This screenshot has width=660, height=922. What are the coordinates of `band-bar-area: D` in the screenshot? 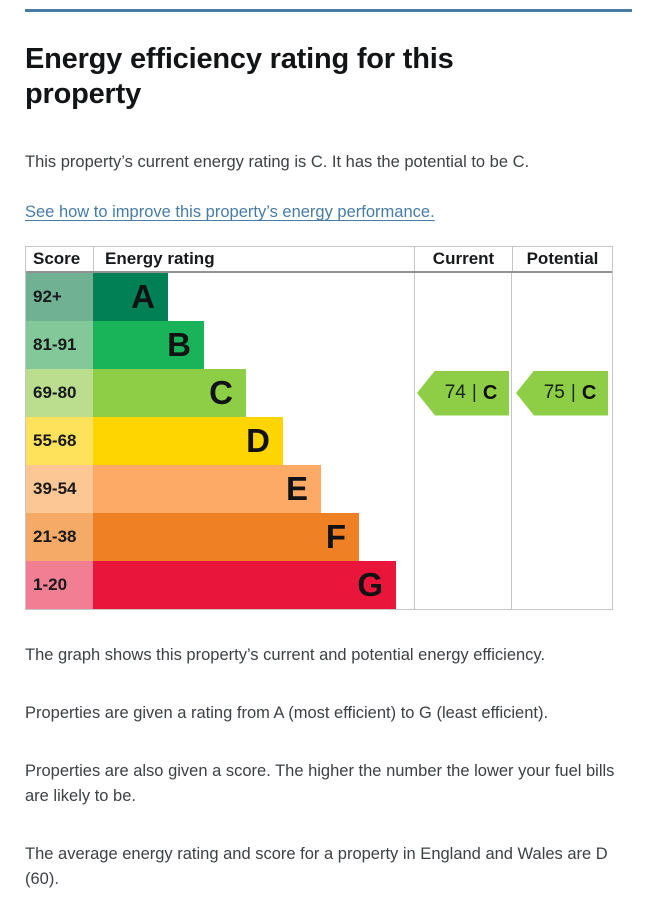 It's located at (253, 441).